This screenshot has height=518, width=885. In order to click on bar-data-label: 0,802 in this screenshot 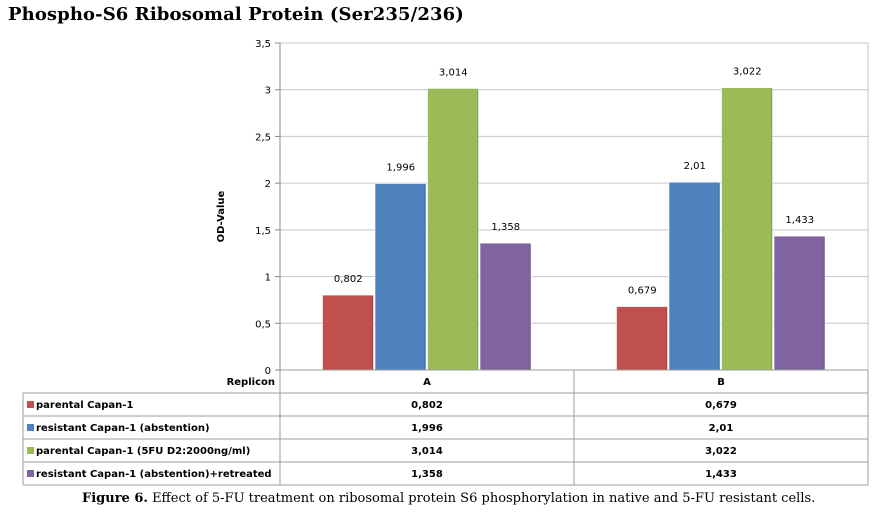, I will do `click(348, 279)`.